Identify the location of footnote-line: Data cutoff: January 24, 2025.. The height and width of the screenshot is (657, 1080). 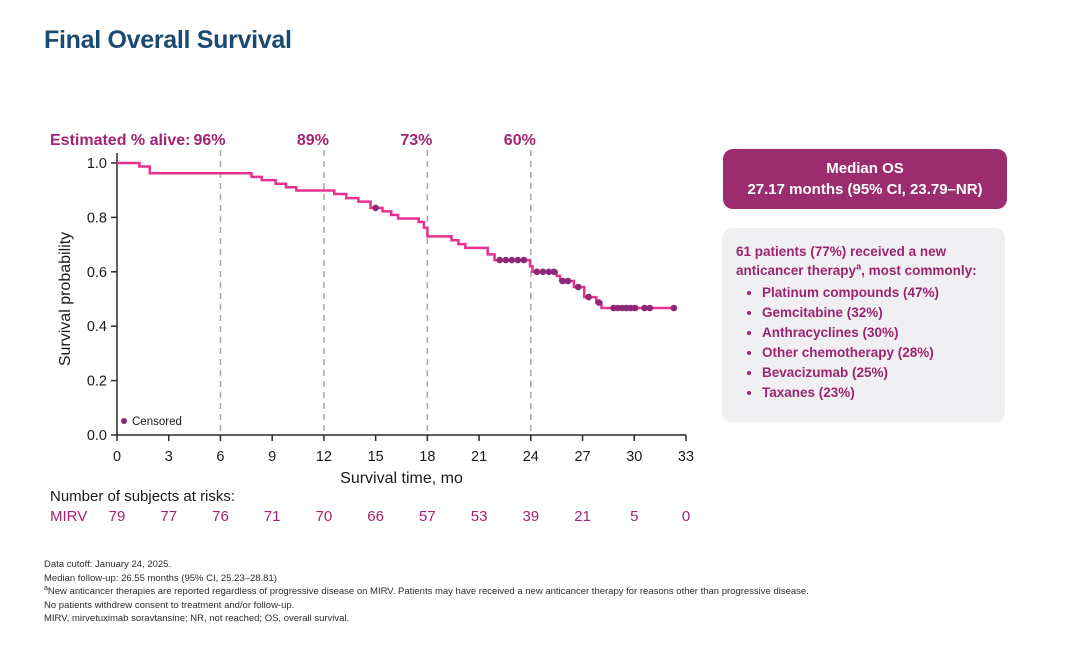
(108, 564).